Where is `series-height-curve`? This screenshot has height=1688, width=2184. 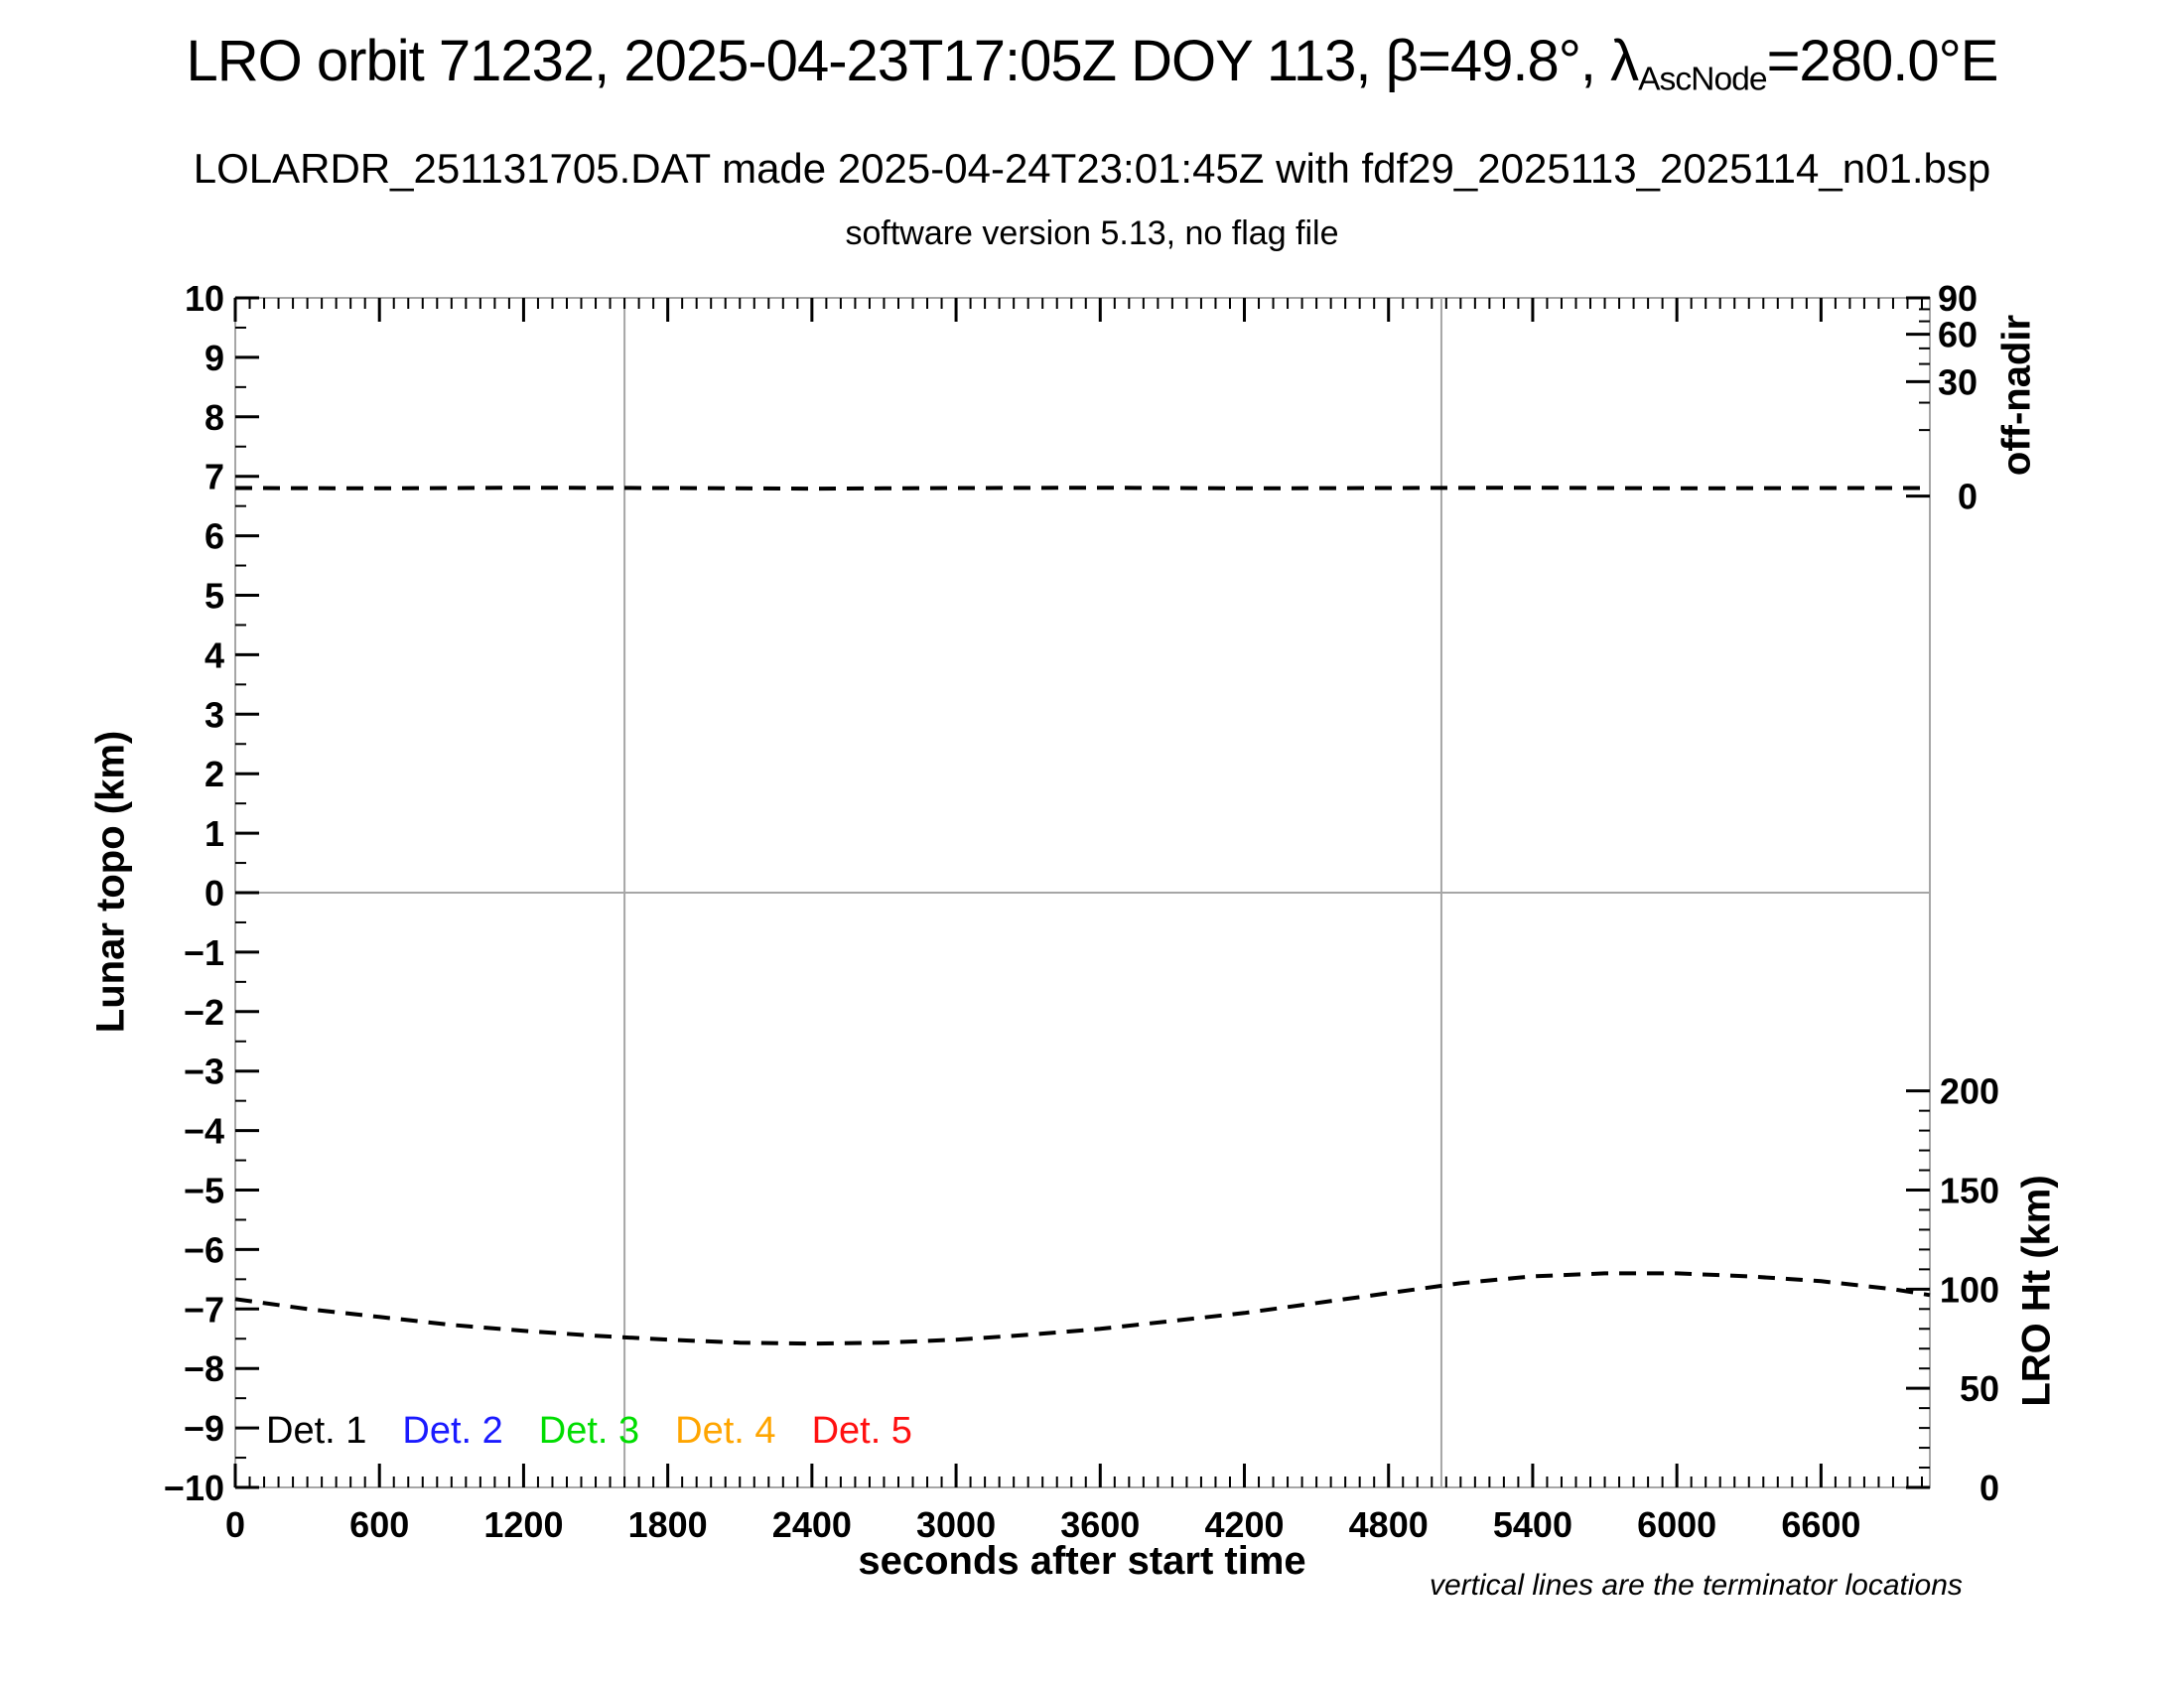
series-height-curve is located at coordinates (1082, 1308).